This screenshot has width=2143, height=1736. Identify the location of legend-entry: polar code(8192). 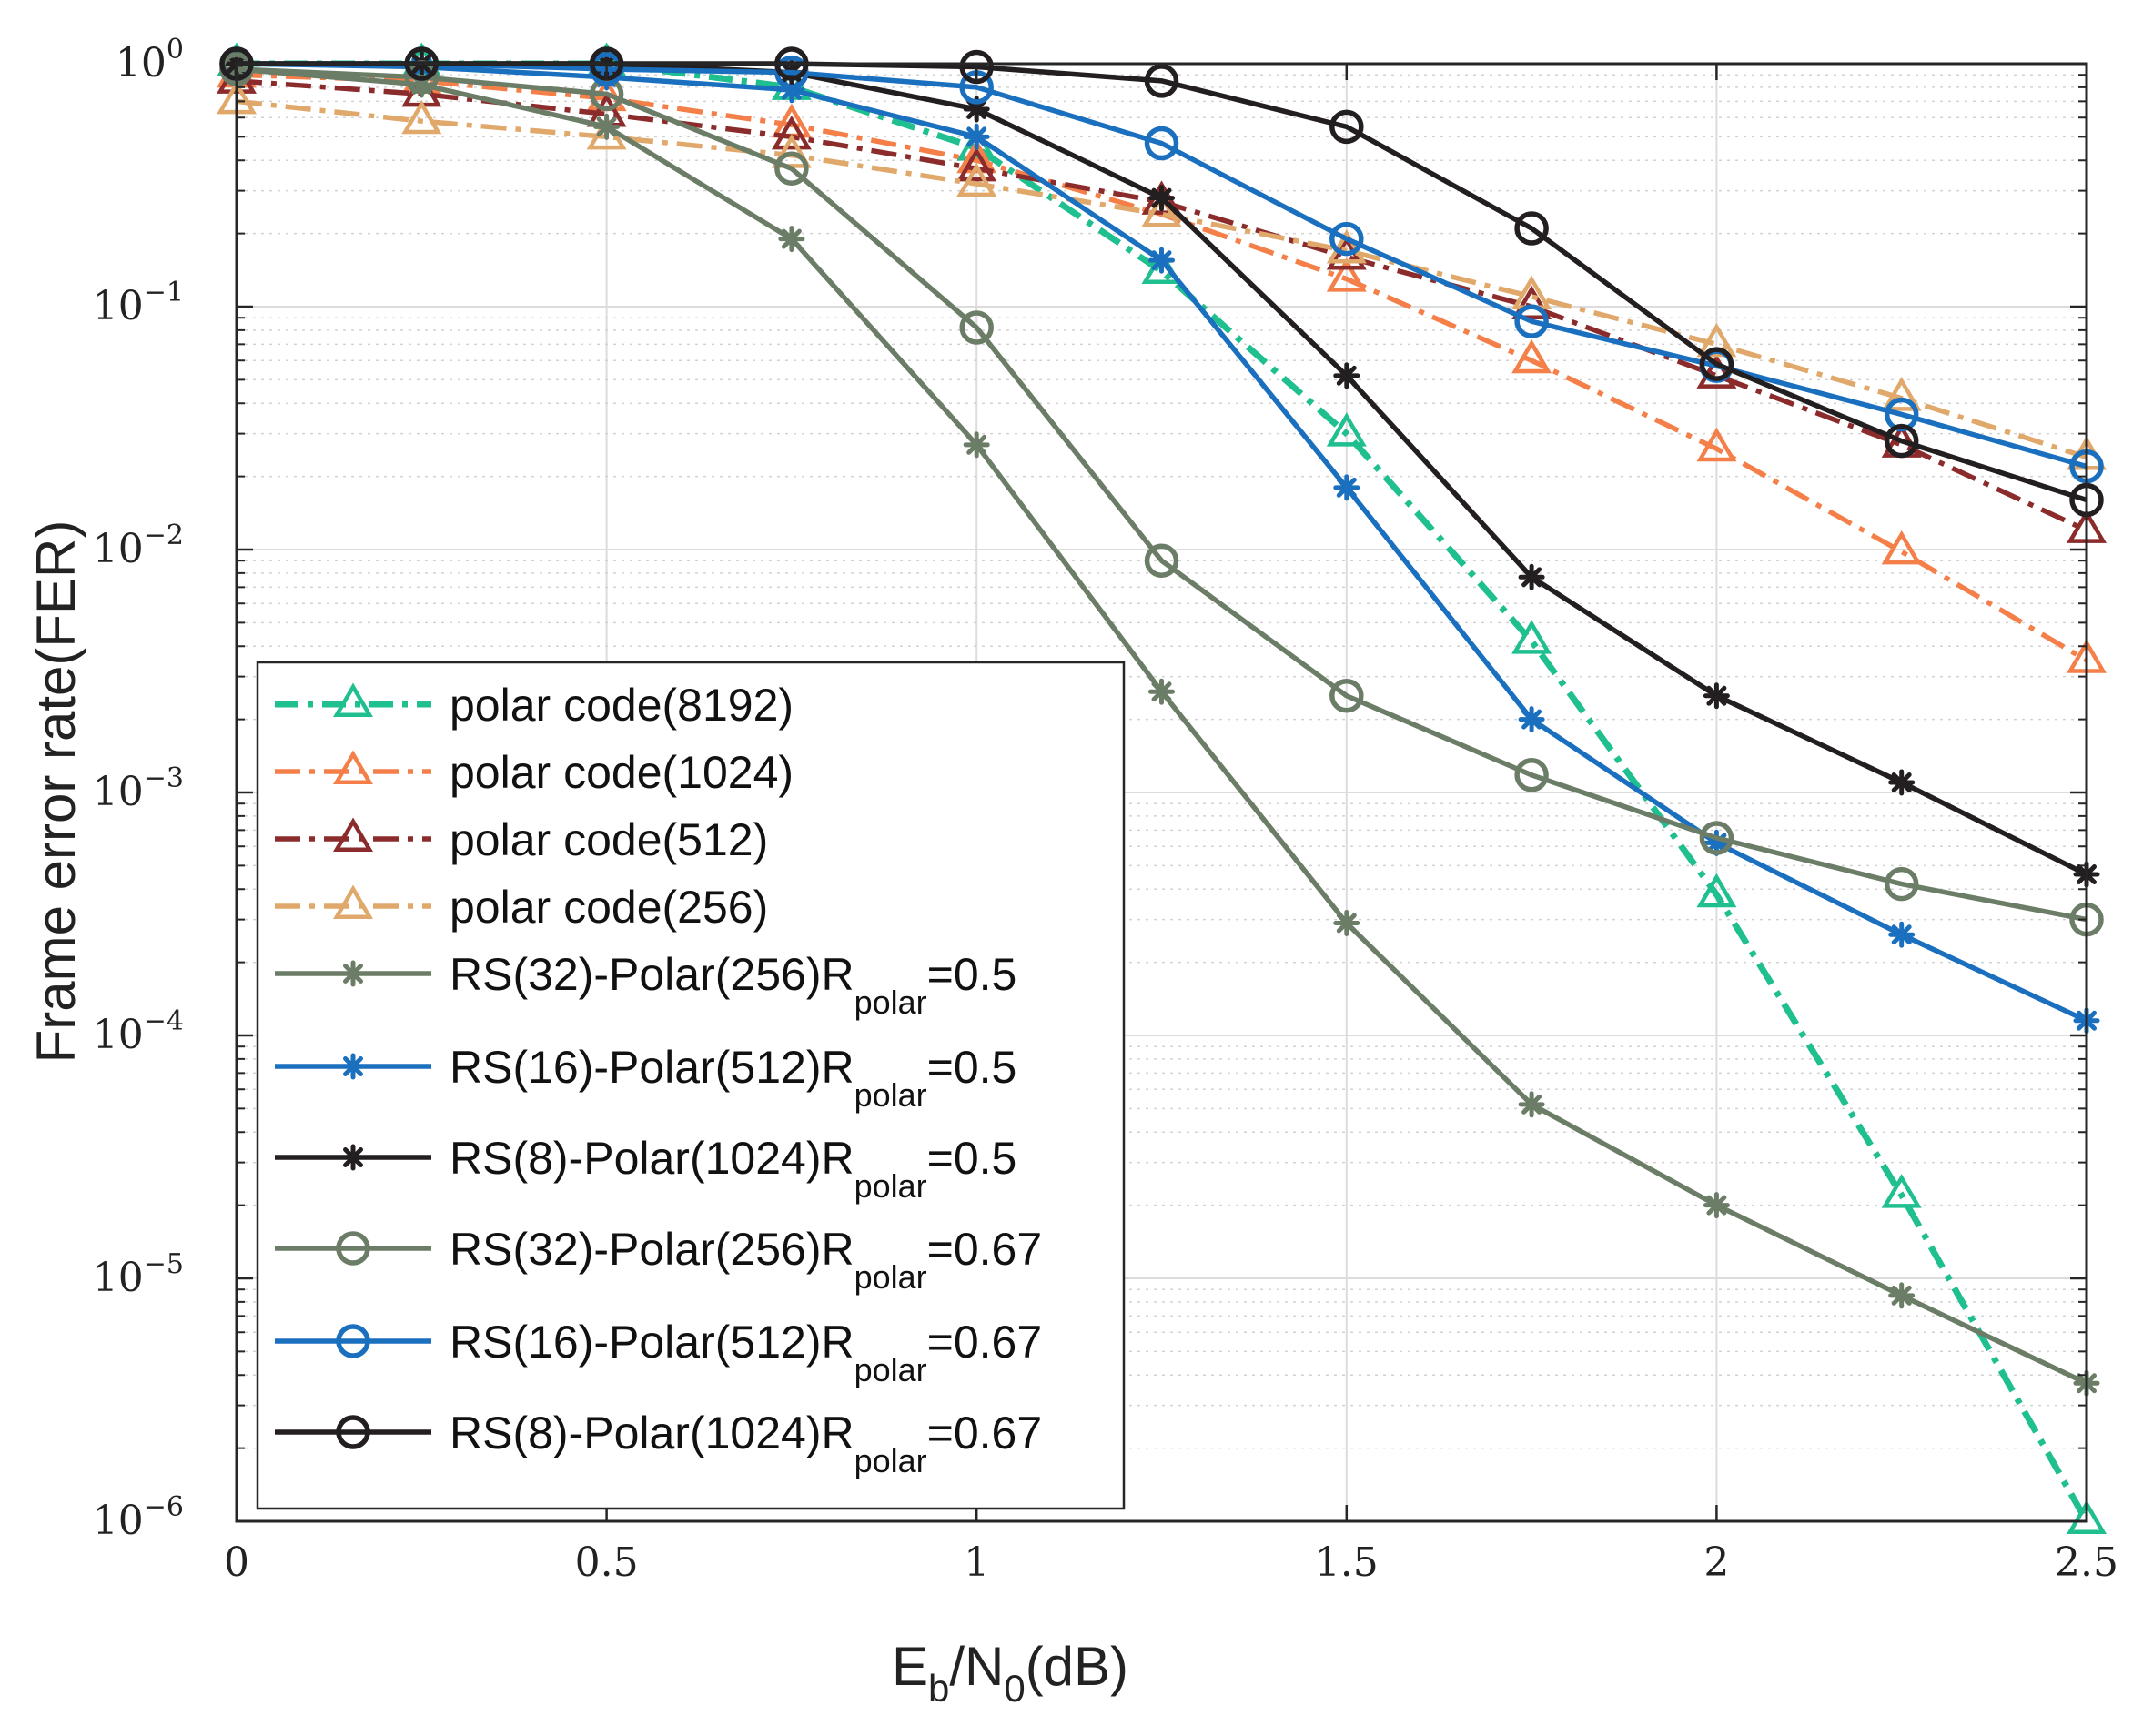
(534, 705).